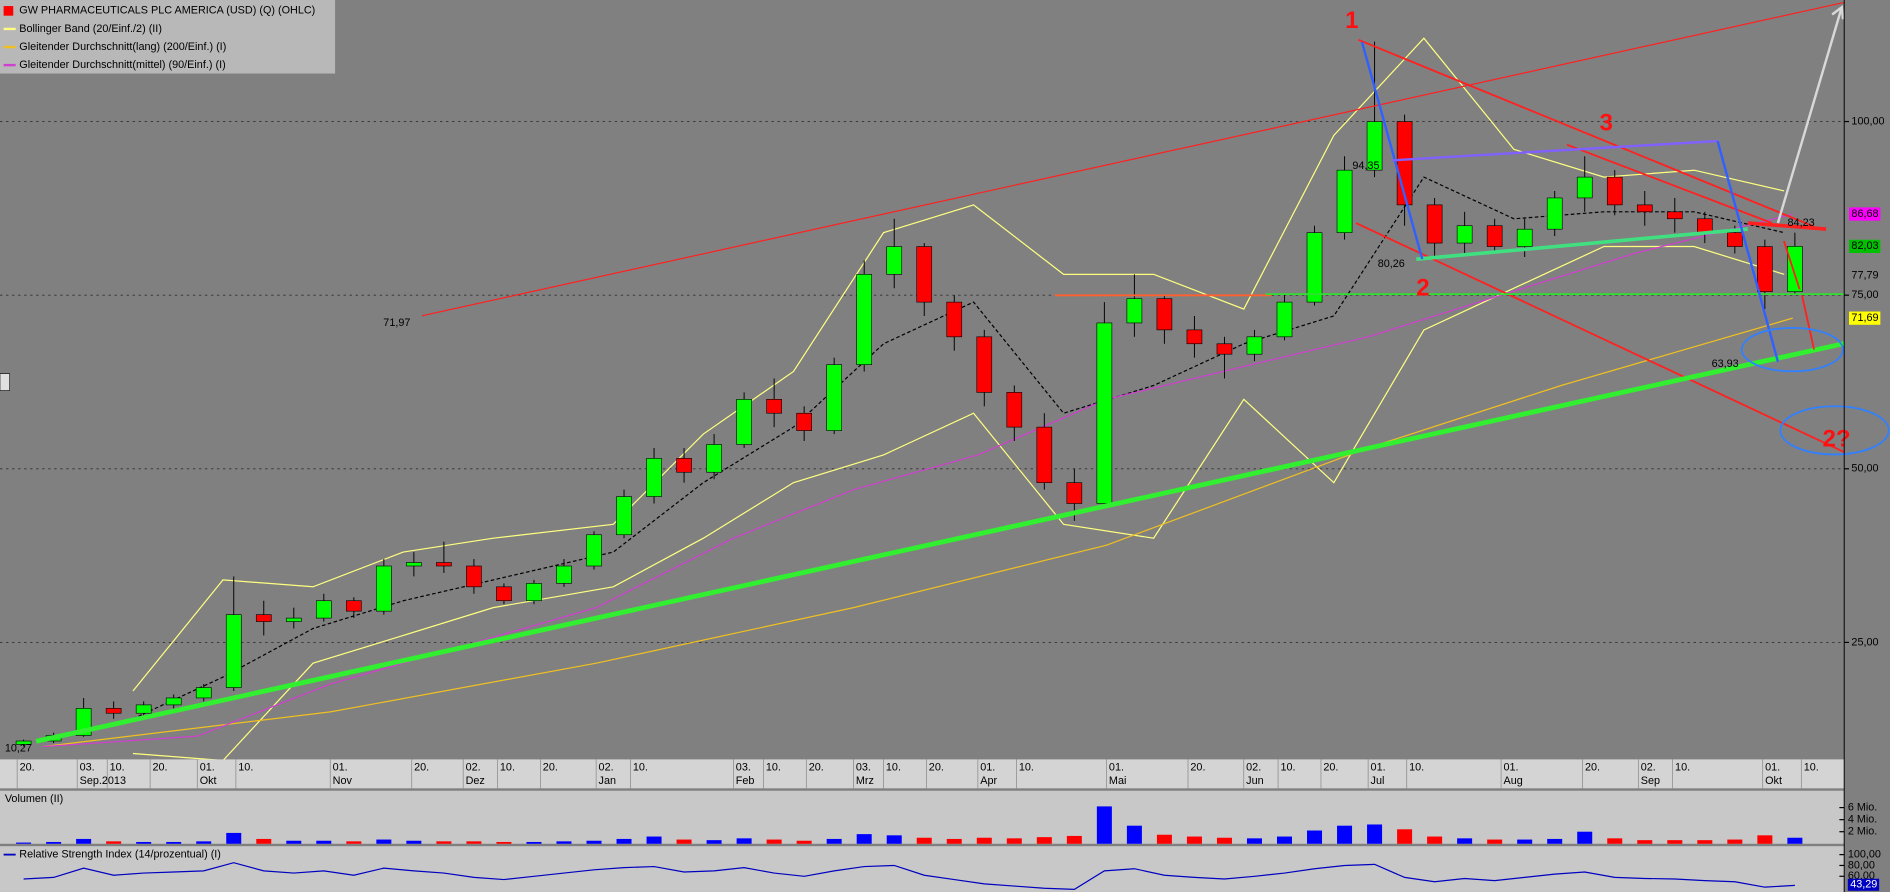 The width and height of the screenshot is (1890, 892). I want to click on x-month-label: Nov, so click(343, 781).